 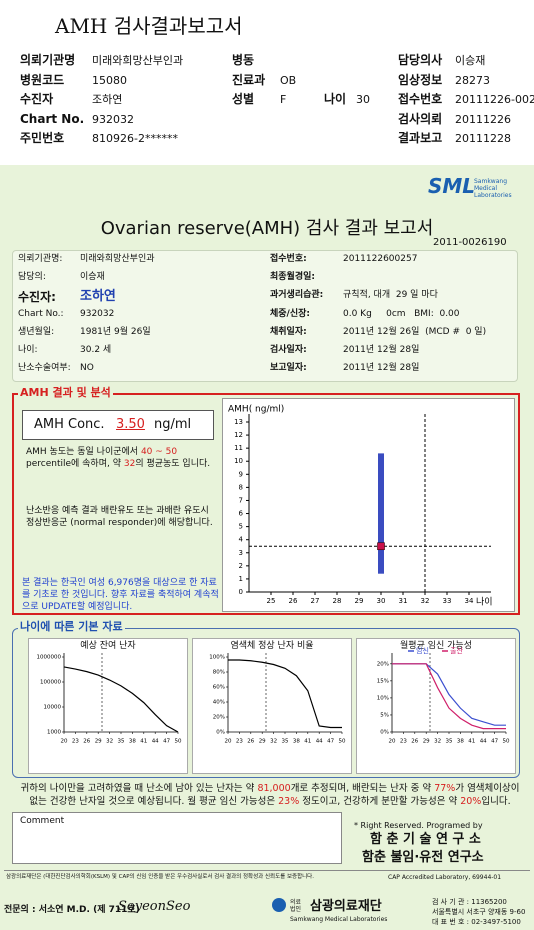 What do you see at coordinates (494, 100) in the screenshot?
I see `field-value: 20111226-00257` at bounding box center [494, 100].